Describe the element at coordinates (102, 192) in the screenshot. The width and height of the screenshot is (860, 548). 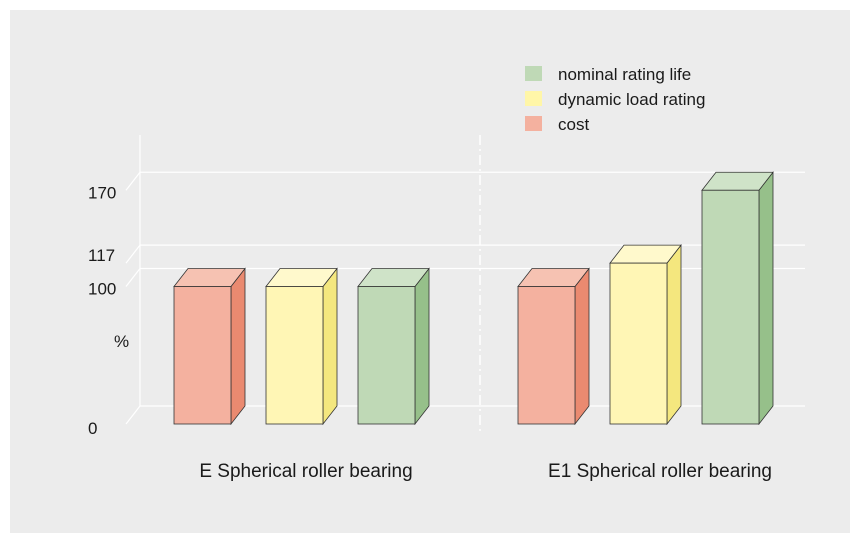
I see `y-tick-label: 170` at that location.